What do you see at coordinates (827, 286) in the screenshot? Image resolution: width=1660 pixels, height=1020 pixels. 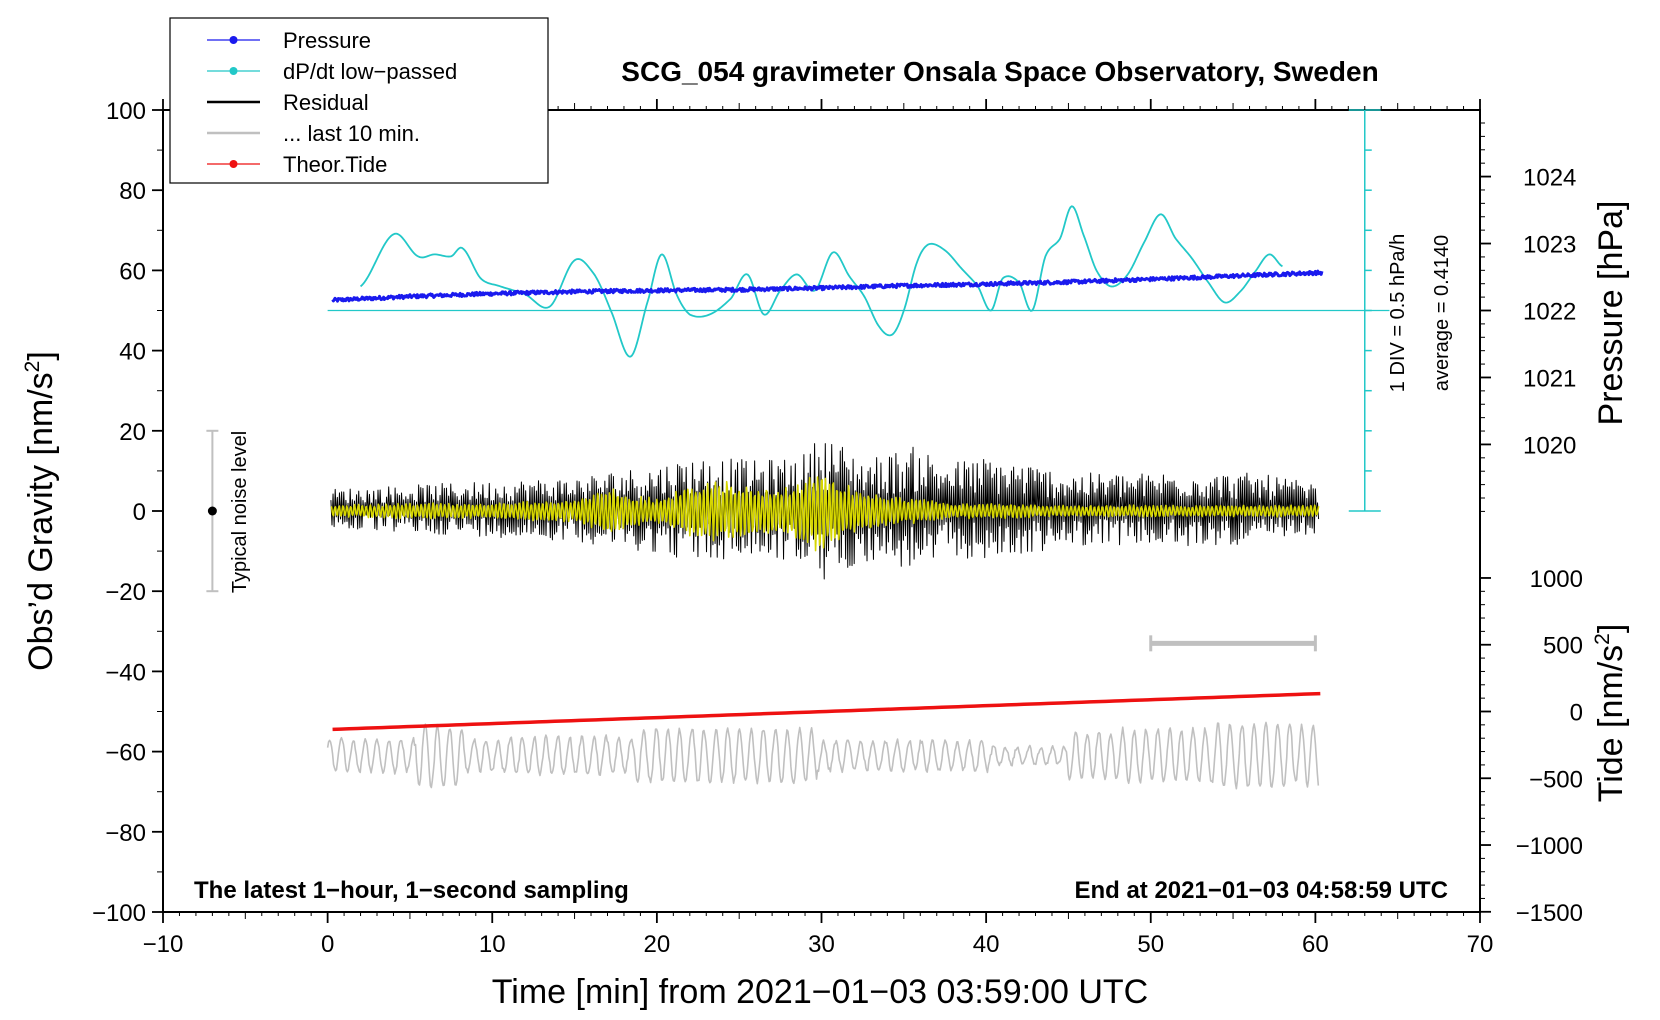 I see `series-pressure` at bounding box center [827, 286].